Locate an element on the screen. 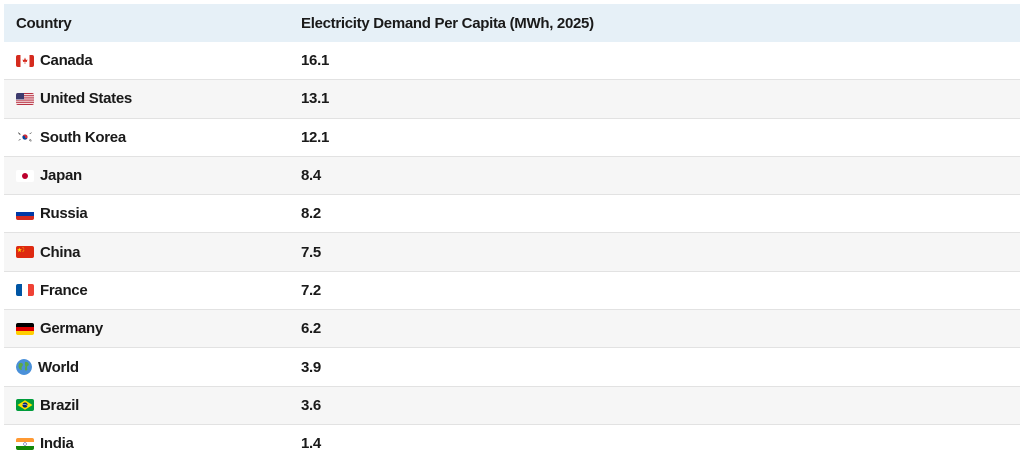 Image resolution: width=1024 pixels, height=464 pixels. country-cell-content: South Korea is located at coordinates (152, 137).